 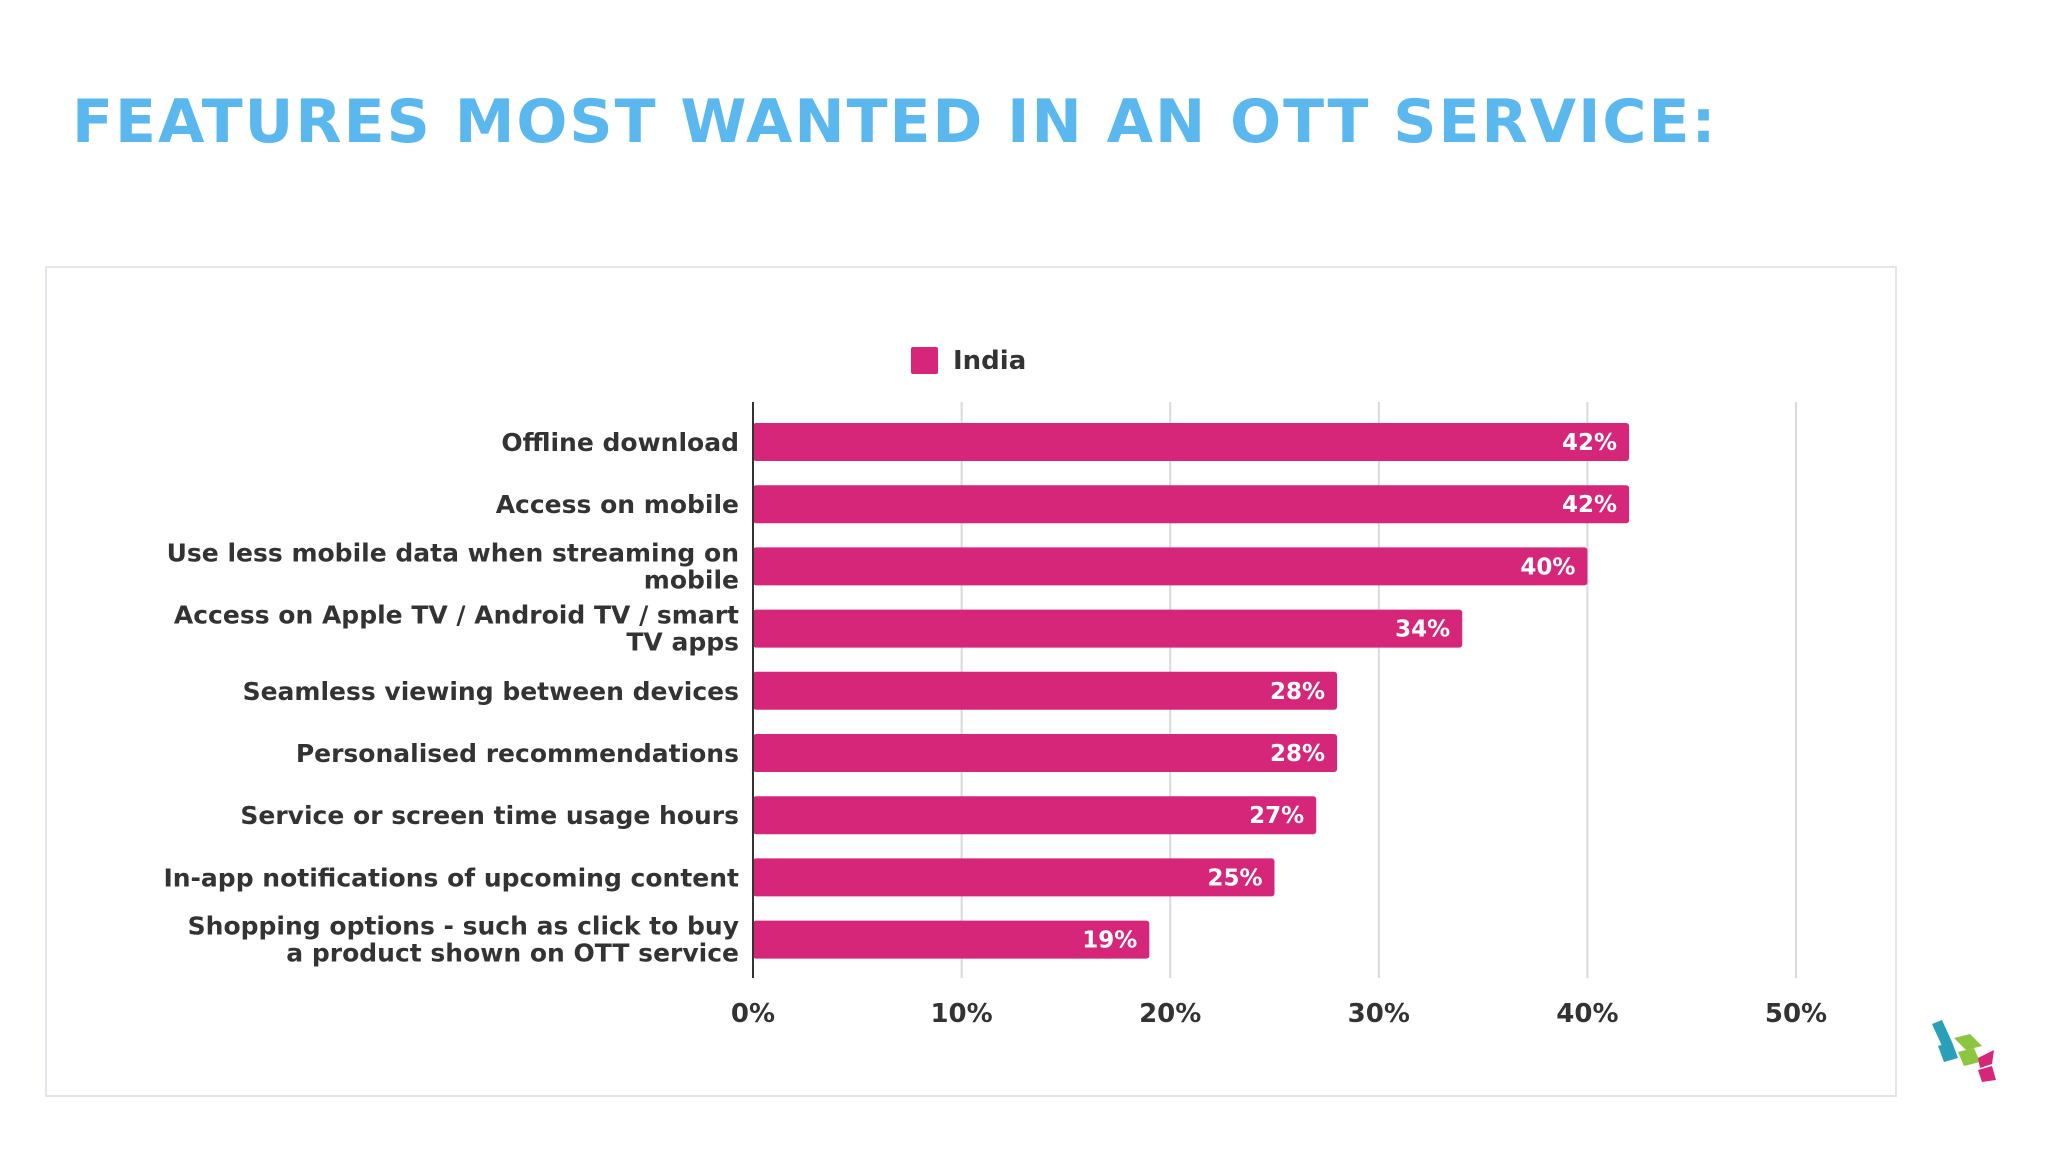 I want to click on x-tick-label: 50%, so click(x=1796, y=1014).